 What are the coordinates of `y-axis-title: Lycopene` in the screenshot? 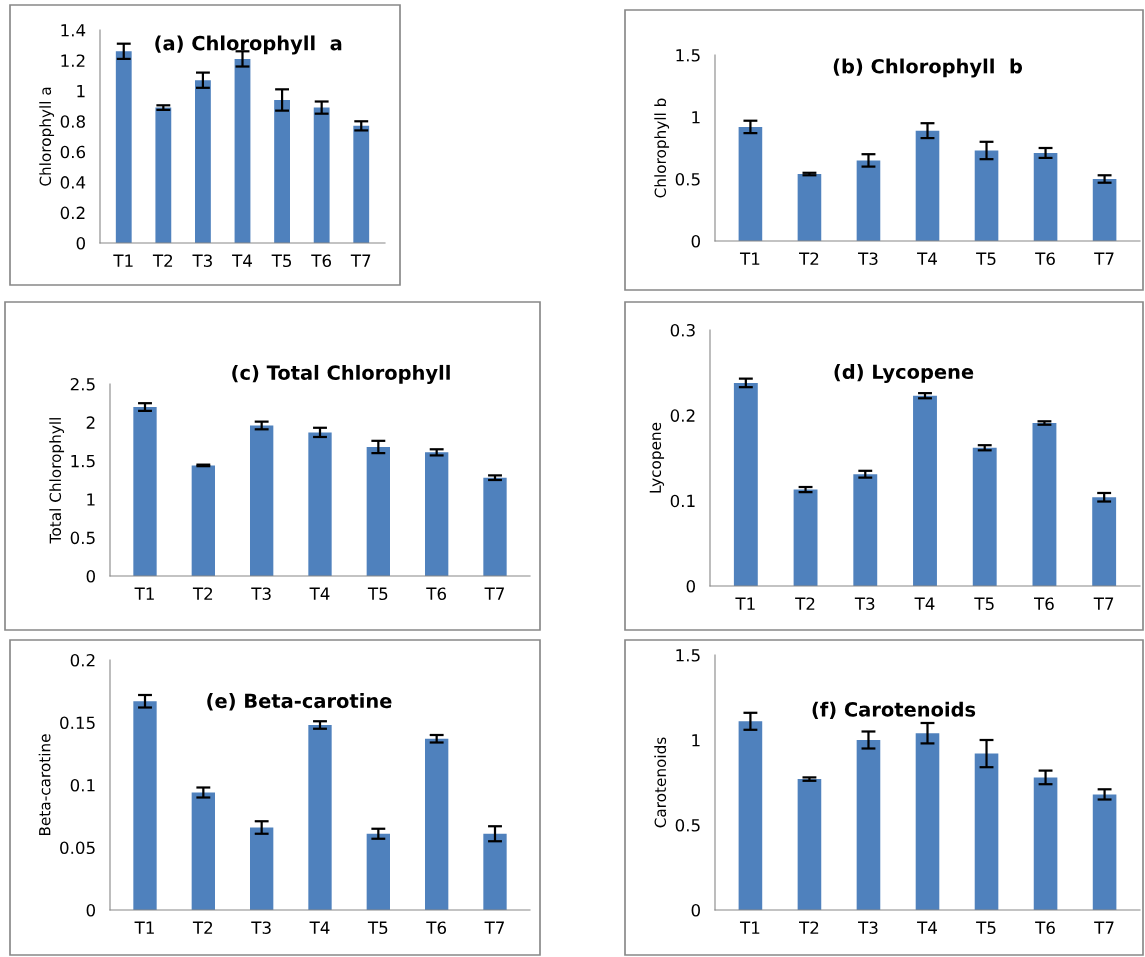 It's located at (657, 457).